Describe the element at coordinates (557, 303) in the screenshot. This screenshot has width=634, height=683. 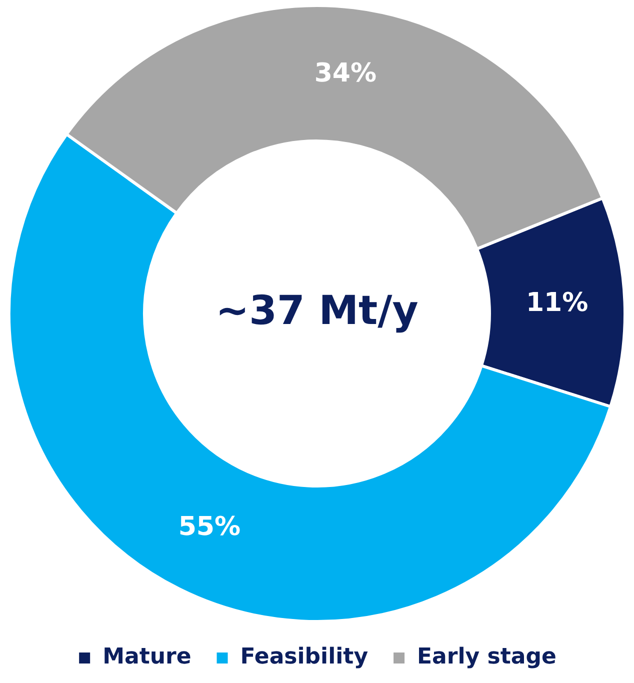
I see `data-label: 11%` at that location.